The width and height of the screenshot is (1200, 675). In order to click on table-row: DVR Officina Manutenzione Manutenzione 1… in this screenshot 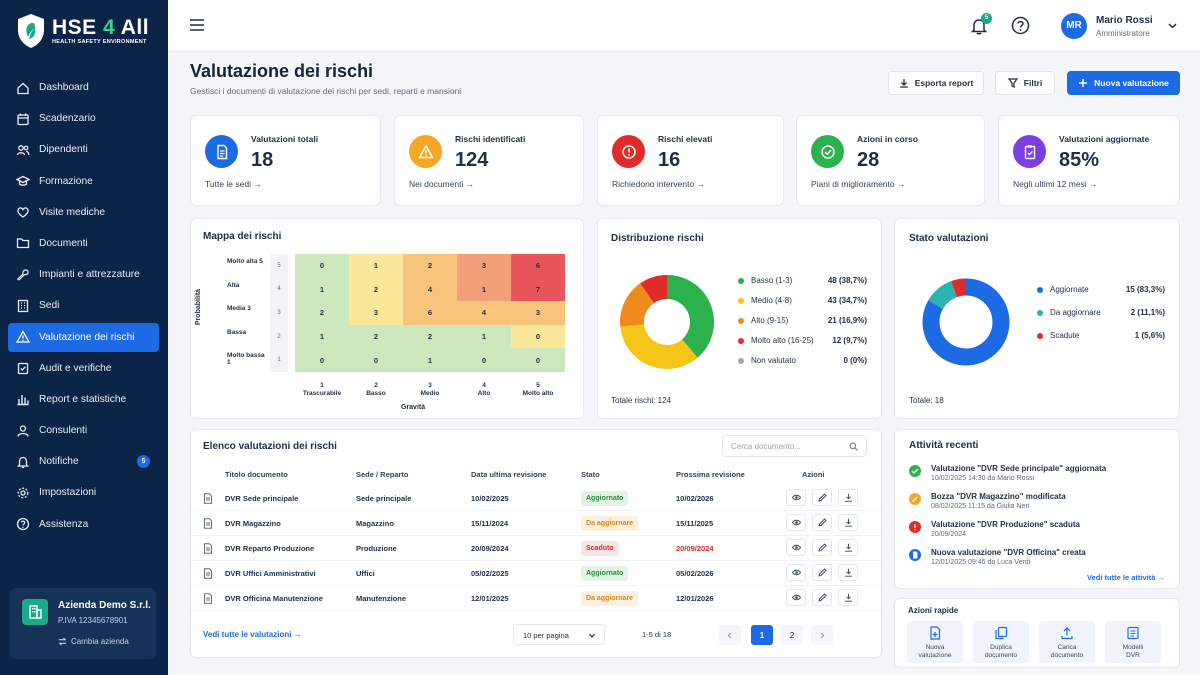, I will do `click(536, 598)`.